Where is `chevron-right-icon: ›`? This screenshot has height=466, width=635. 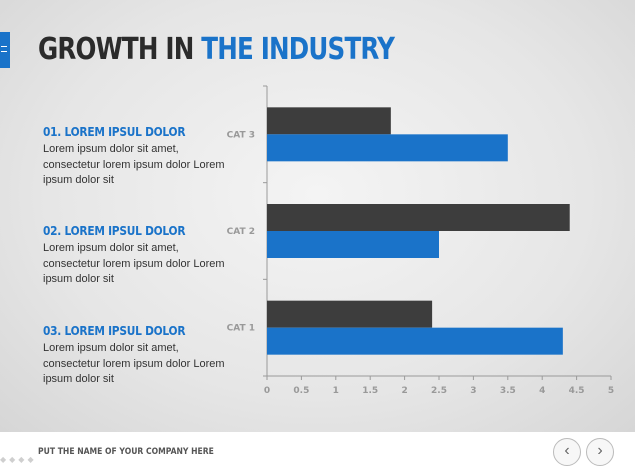
chevron-right-icon: › is located at coordinates (600, 450).